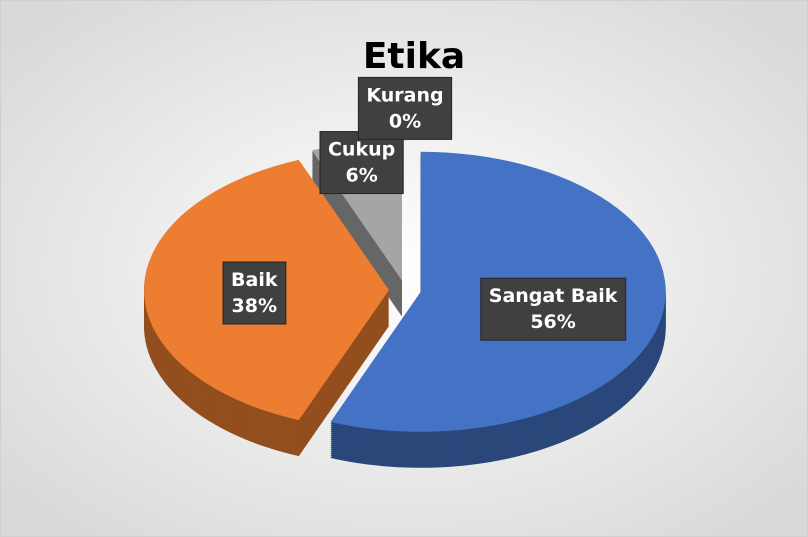 The height and width of the screenshot is (537, 808). I want to click on label-category: Kurang, so click(404, 95).